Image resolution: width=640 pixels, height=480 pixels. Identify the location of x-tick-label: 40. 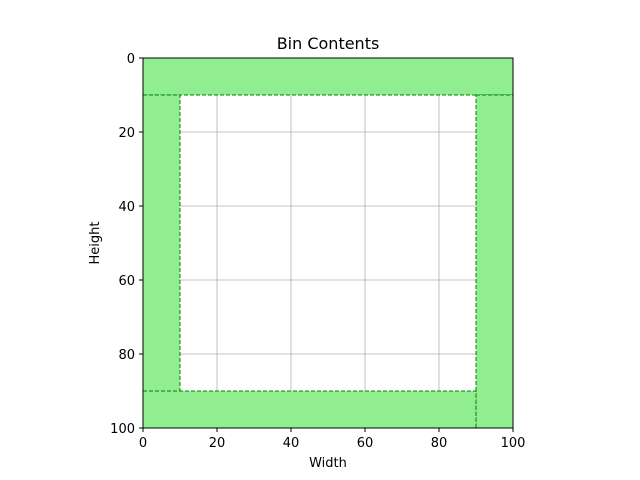
(291, 443).